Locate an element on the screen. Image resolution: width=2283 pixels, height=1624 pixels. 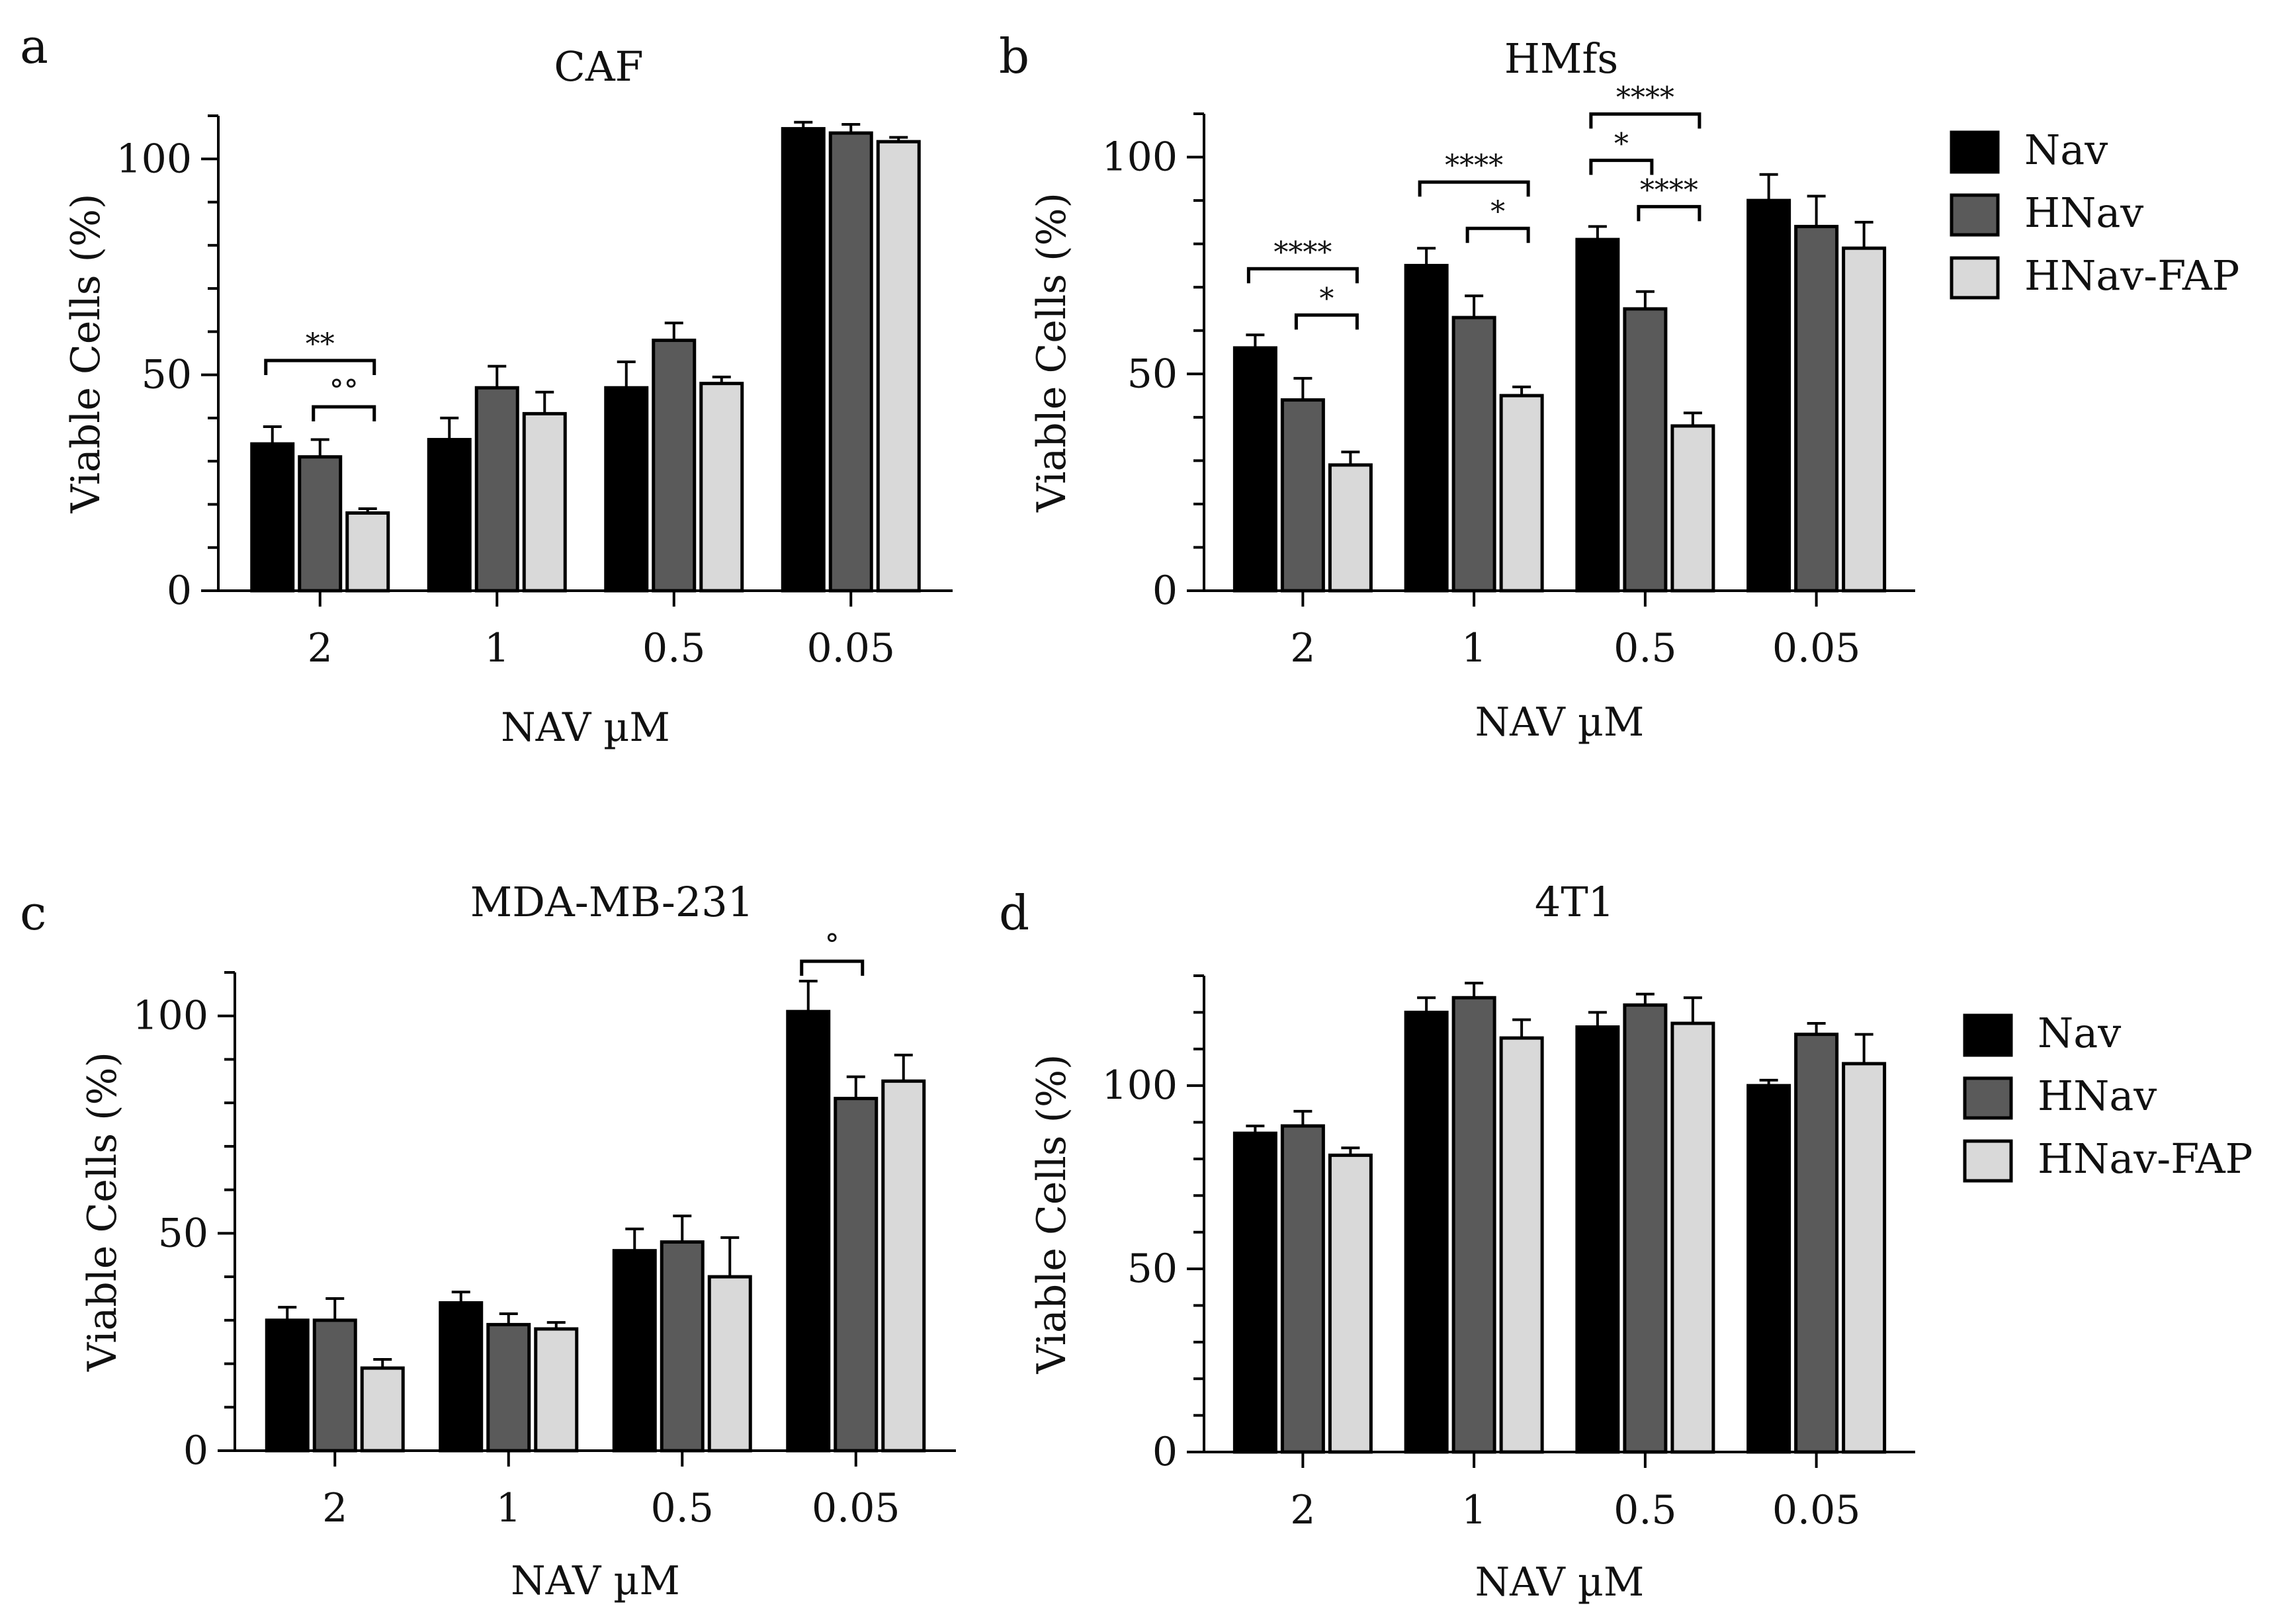
chart-title: HMfs is located at coordinates (1561, 58).